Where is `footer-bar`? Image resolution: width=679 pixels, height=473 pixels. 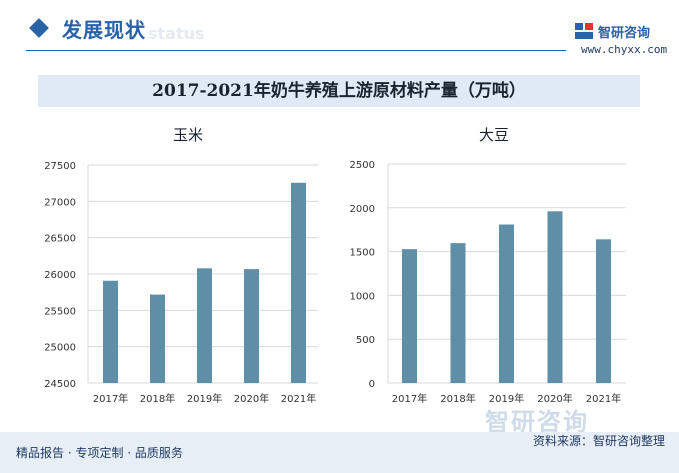 footer-bar is located at coordinates (339, 452).